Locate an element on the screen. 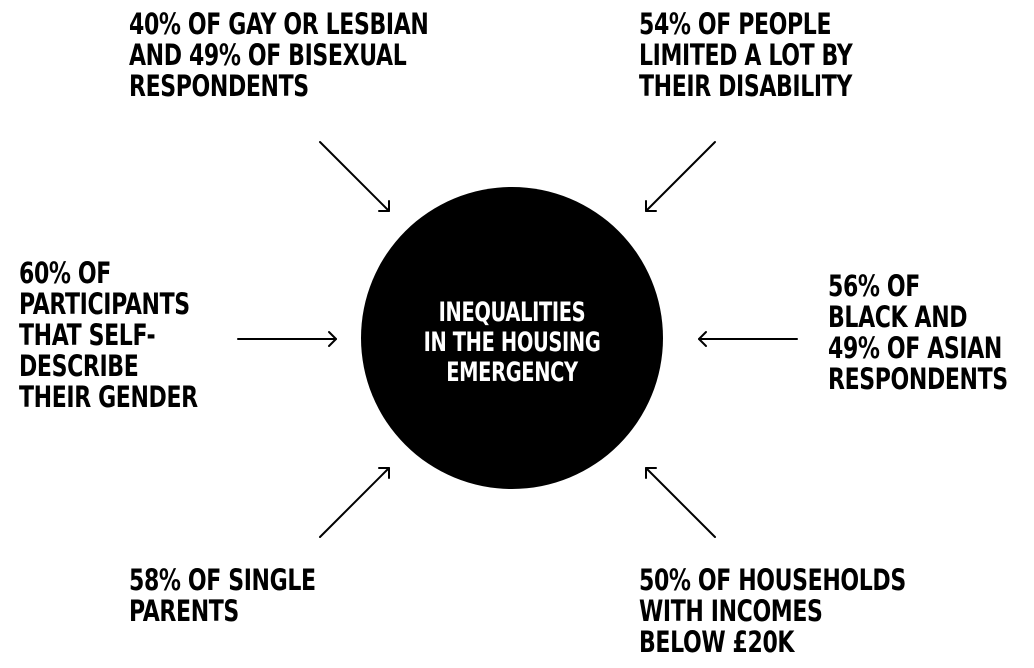 The image size is (1034, 668). stat-line: THEIR DISABILITY is located at coordinates (745, 86).